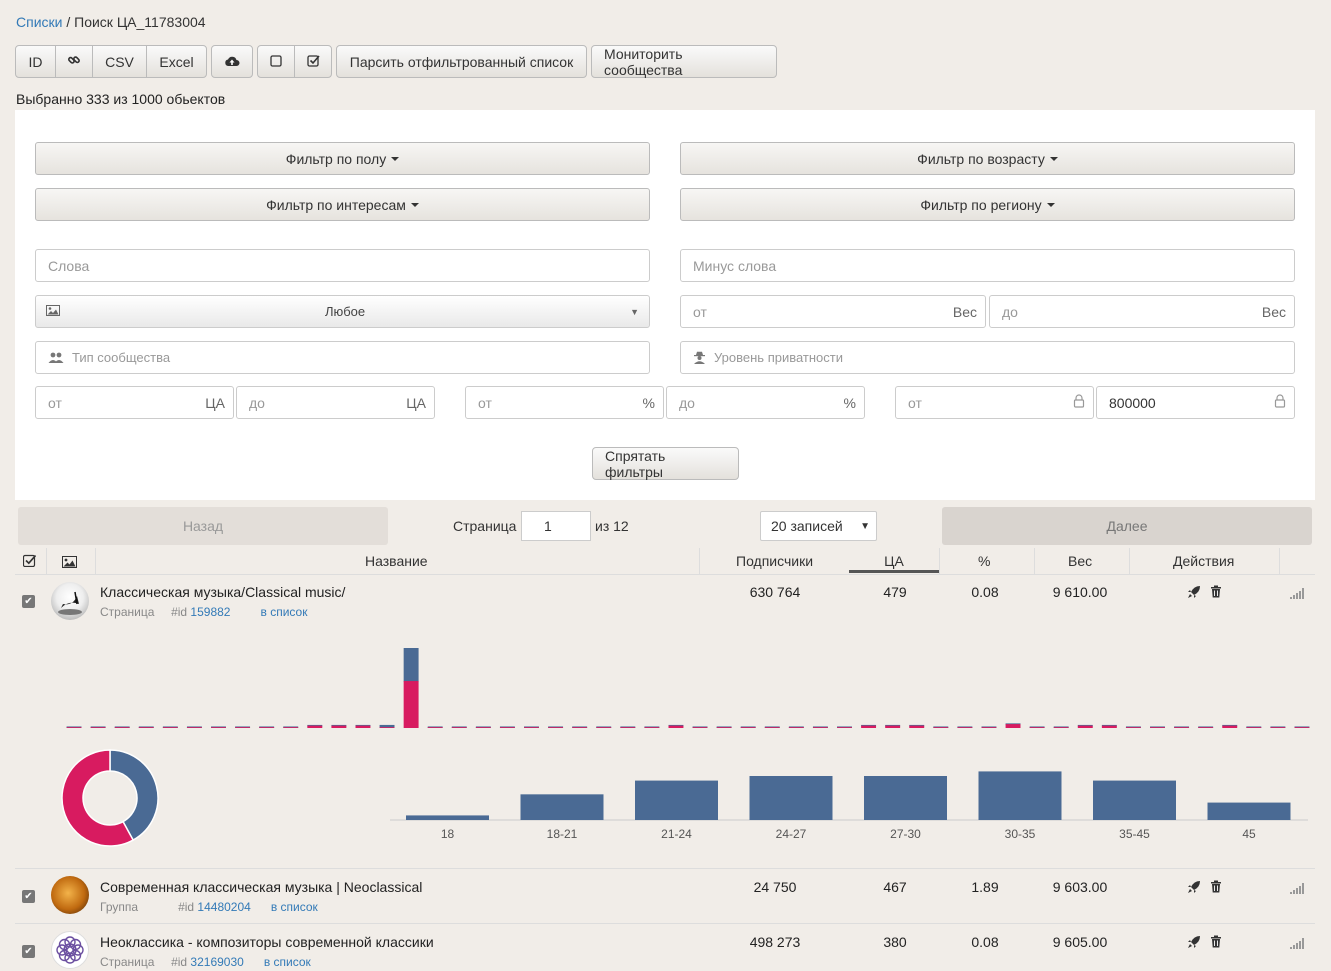 Image resolution: width=1331 pixels, height=971 pixels. Describe the element at coordinates (564, 402) in the screenshot. I see `pct-from-input: от %` at that location.